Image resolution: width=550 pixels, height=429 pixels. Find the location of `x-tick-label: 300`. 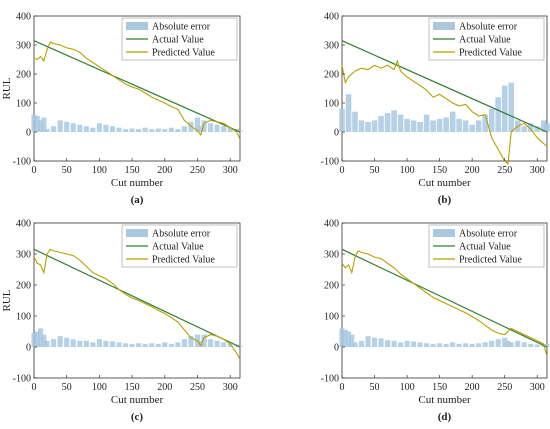

x-tick-label: 300 is located at coordinates (230, 387).